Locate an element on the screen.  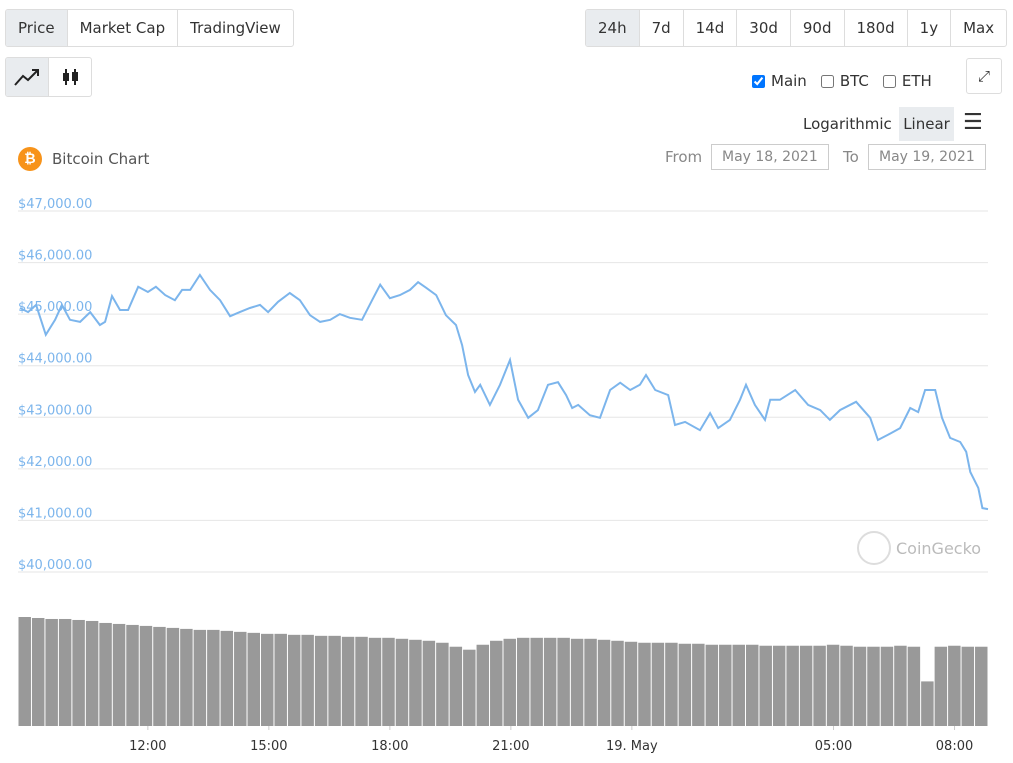
range-tab: 180d is located at coordinates (876, 28).